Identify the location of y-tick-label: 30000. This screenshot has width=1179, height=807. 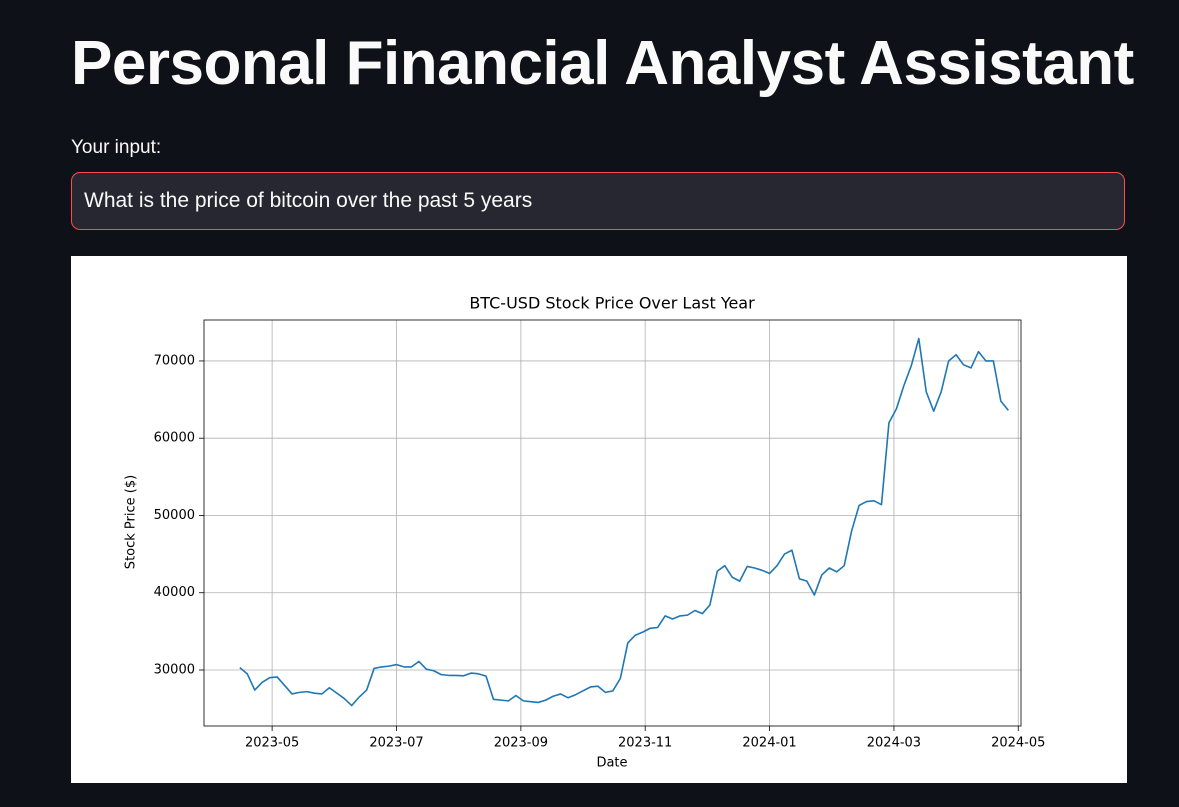
(174, 669).